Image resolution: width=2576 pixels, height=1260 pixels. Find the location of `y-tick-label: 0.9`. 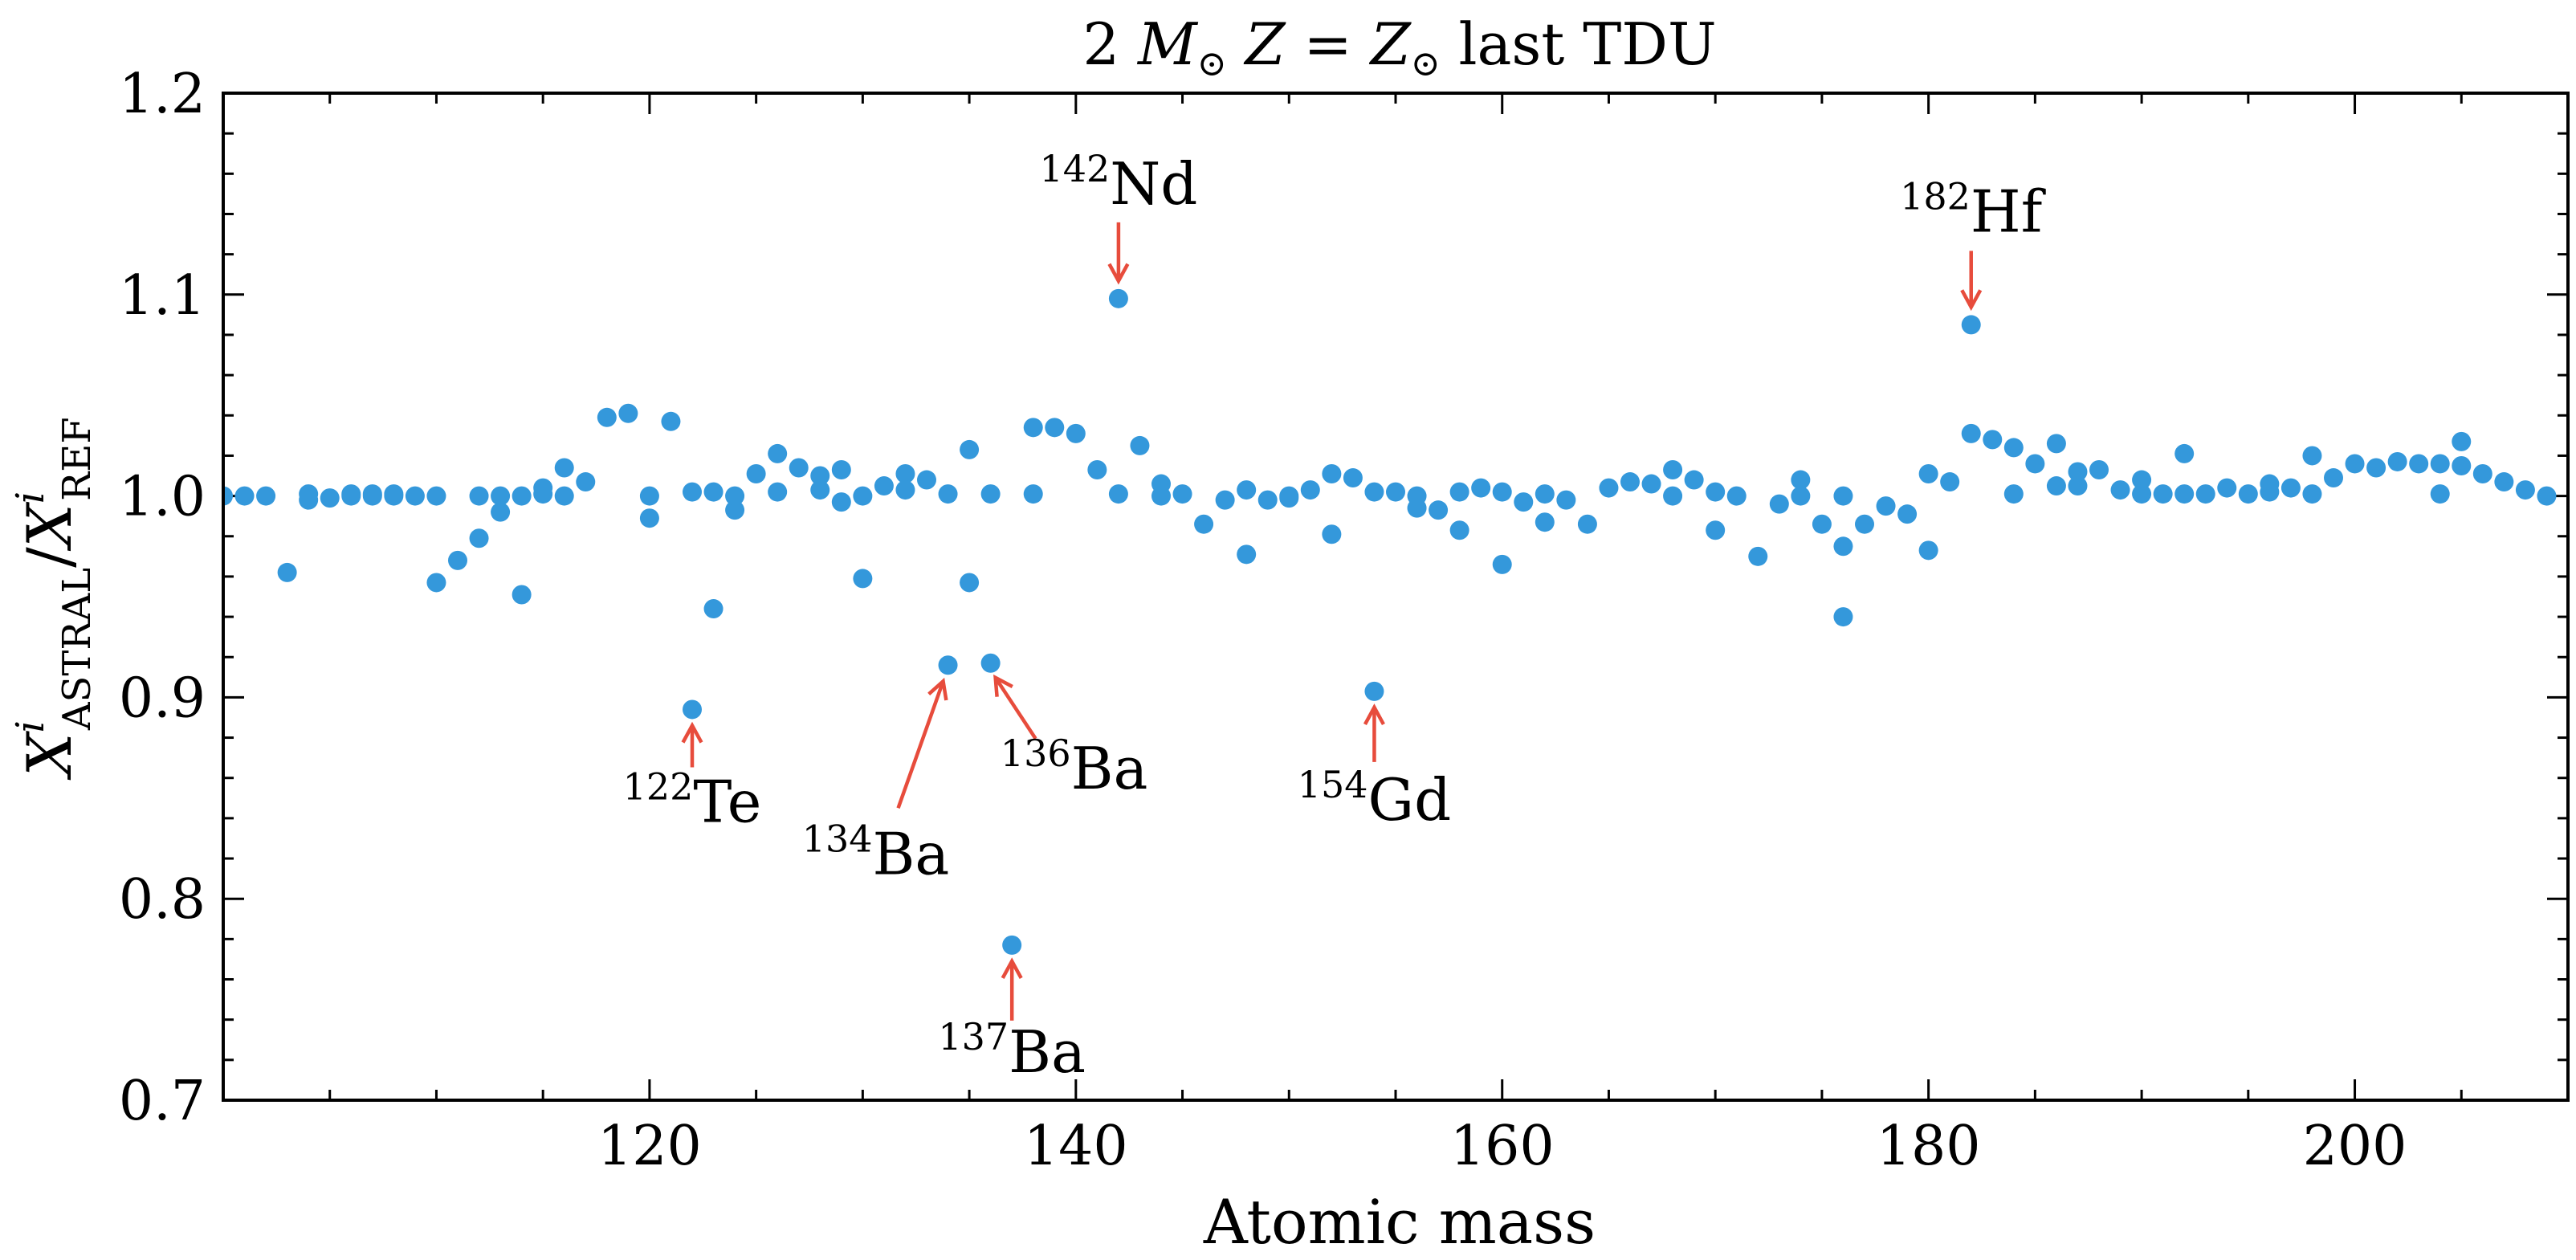

y-tick-label: 0.9 is located at coordinates (162, 698).